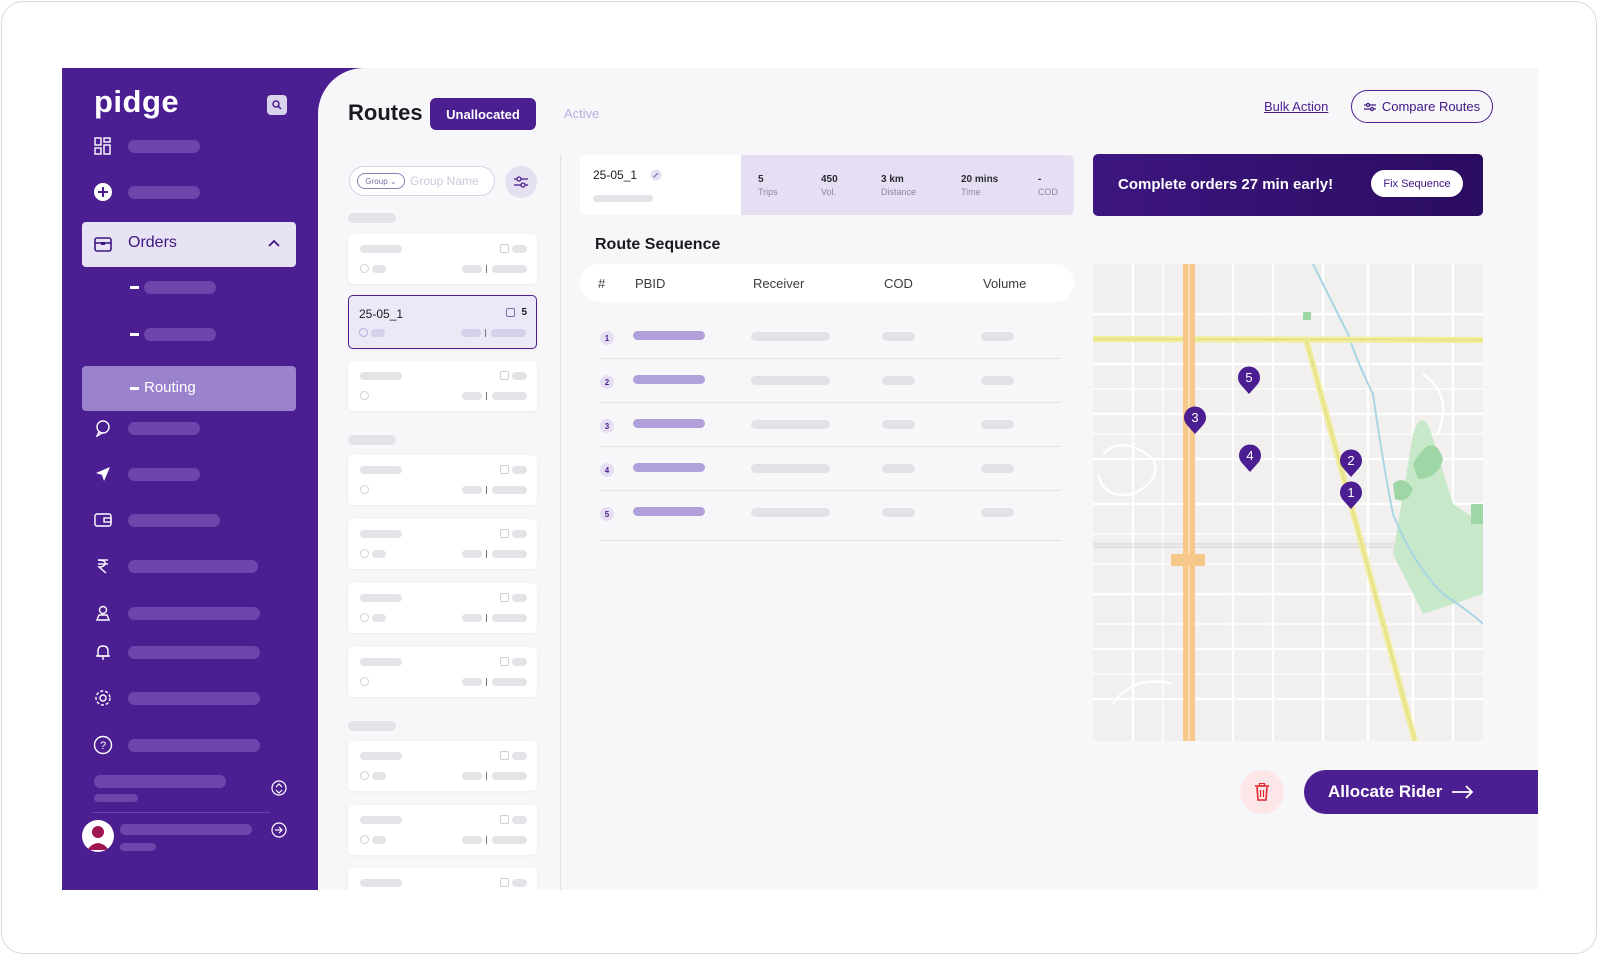  I want to click on row-number: 4, so click(607, 470).